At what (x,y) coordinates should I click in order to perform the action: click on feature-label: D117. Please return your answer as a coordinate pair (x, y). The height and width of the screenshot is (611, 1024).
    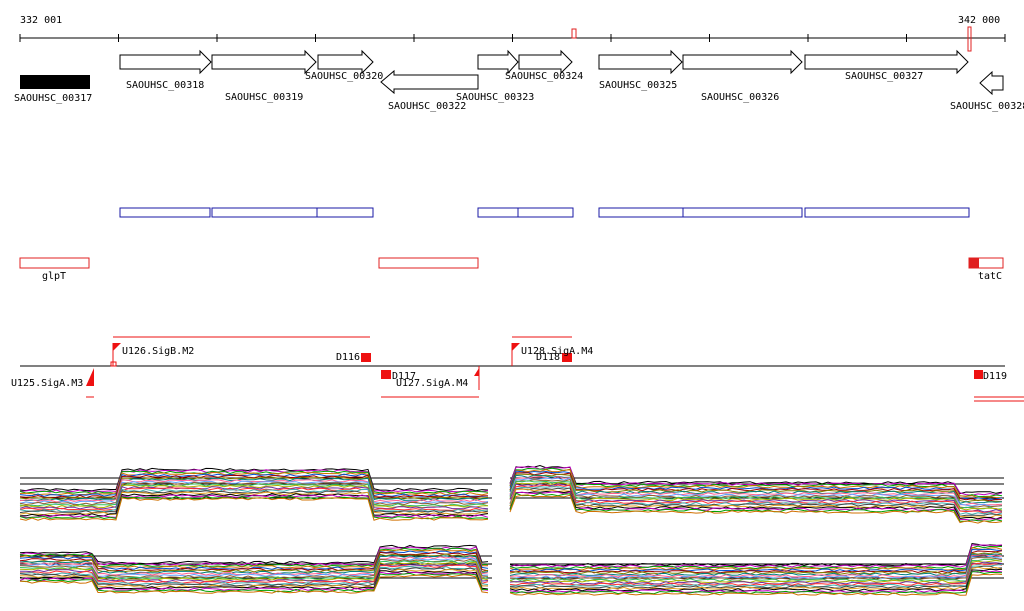
    Looking at the image, I should click on (404, 376).